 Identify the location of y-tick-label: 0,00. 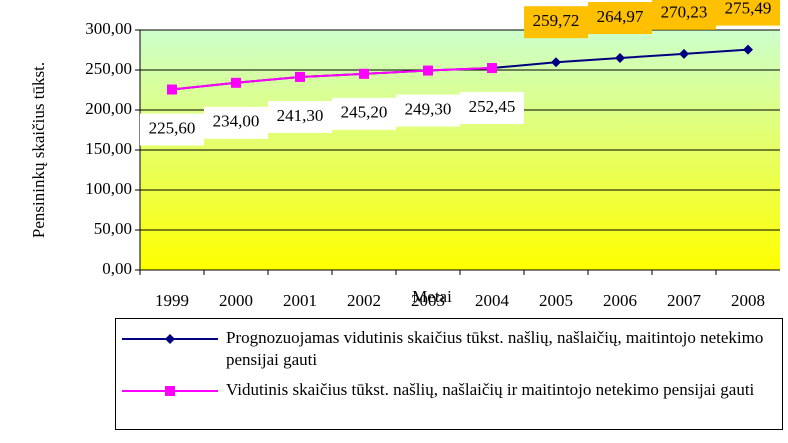
(117, 268).